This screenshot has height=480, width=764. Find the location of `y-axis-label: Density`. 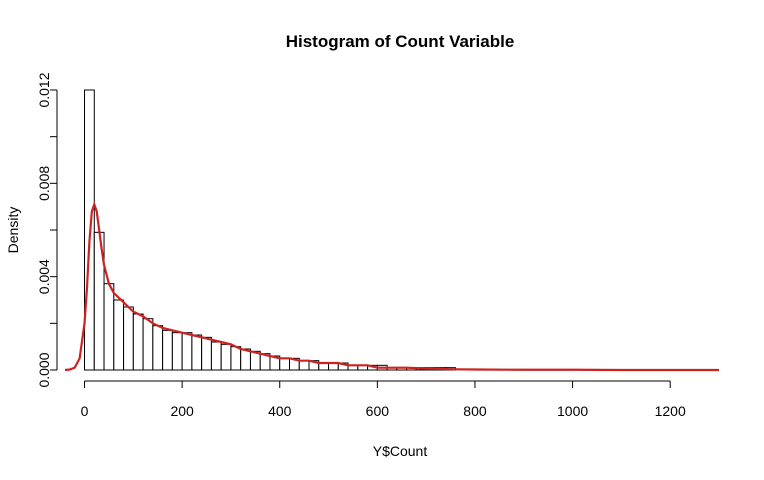

y-axis-label: Density is located at coordinates (13, 230).